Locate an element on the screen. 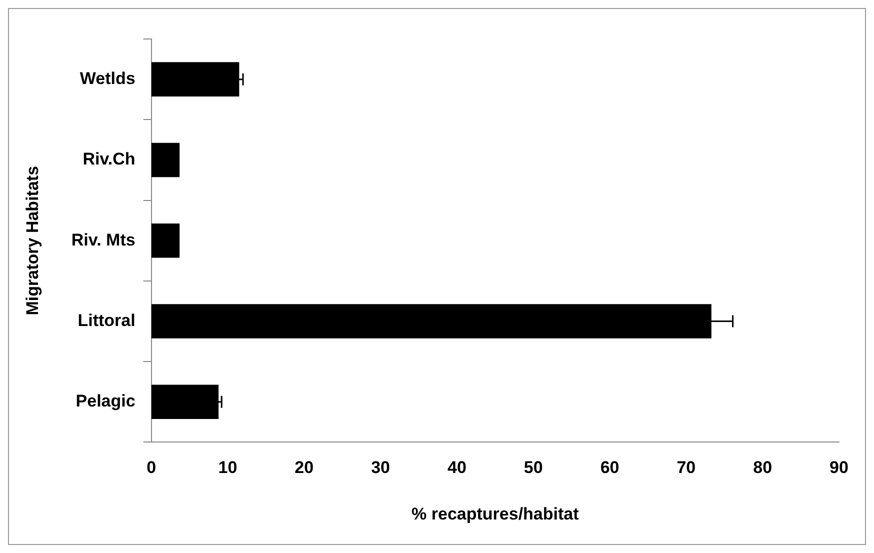 This screenshot has width=874, height=553. x-tick-label: 80 is located at coordinates (762, 468).